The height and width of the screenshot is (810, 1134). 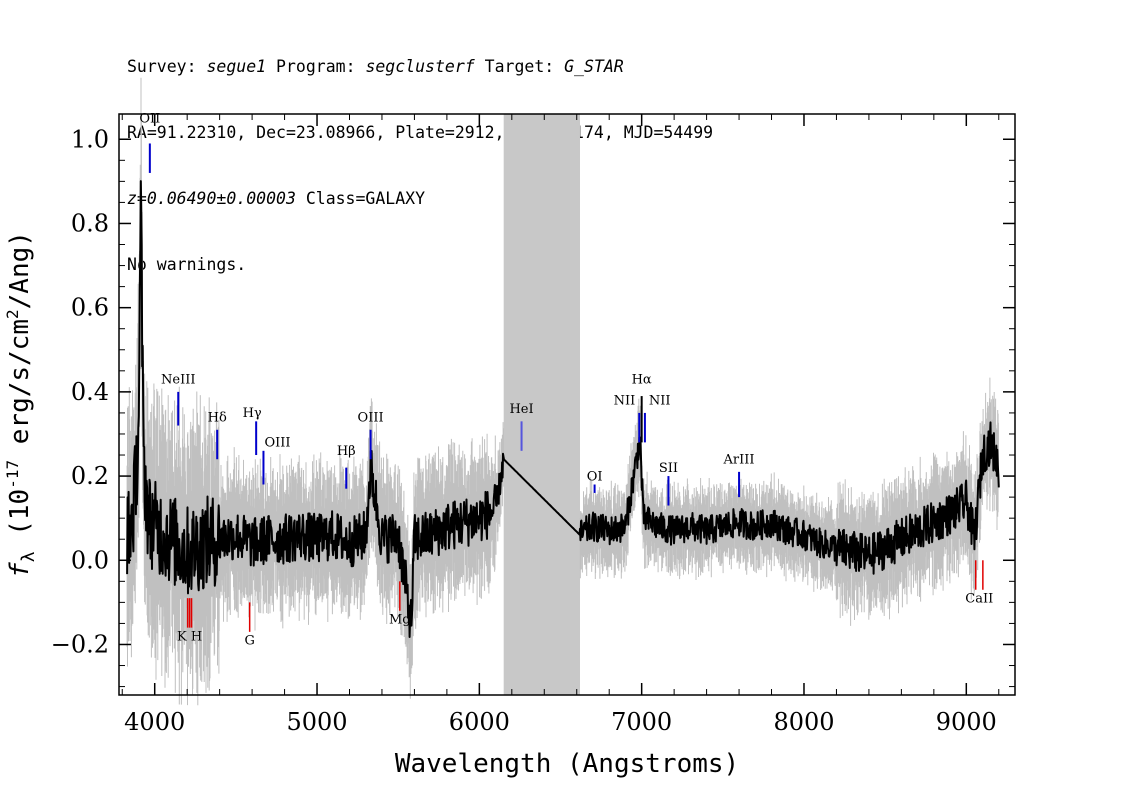 What do you see at coordinates (211, 198) in the screenshot?
I see `redshift-value: z=0.06490±0.00003` at bounding box center [211, 198].